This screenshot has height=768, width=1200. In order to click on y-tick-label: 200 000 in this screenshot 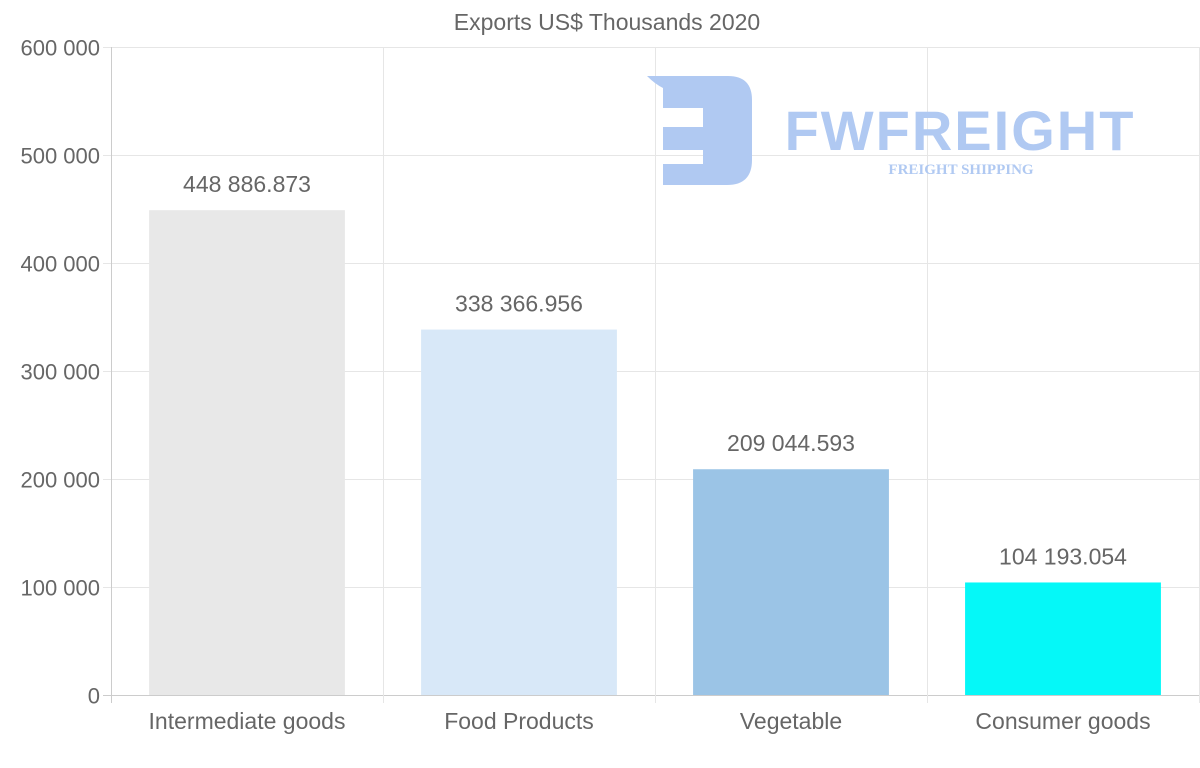, I will do `click(60, 480)`.